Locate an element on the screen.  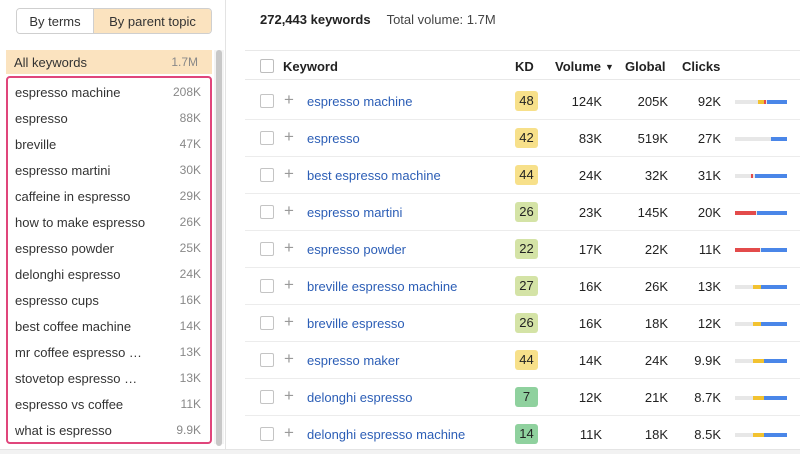
parent-topic-label: espresso powder is located at coordinates (64, 248).